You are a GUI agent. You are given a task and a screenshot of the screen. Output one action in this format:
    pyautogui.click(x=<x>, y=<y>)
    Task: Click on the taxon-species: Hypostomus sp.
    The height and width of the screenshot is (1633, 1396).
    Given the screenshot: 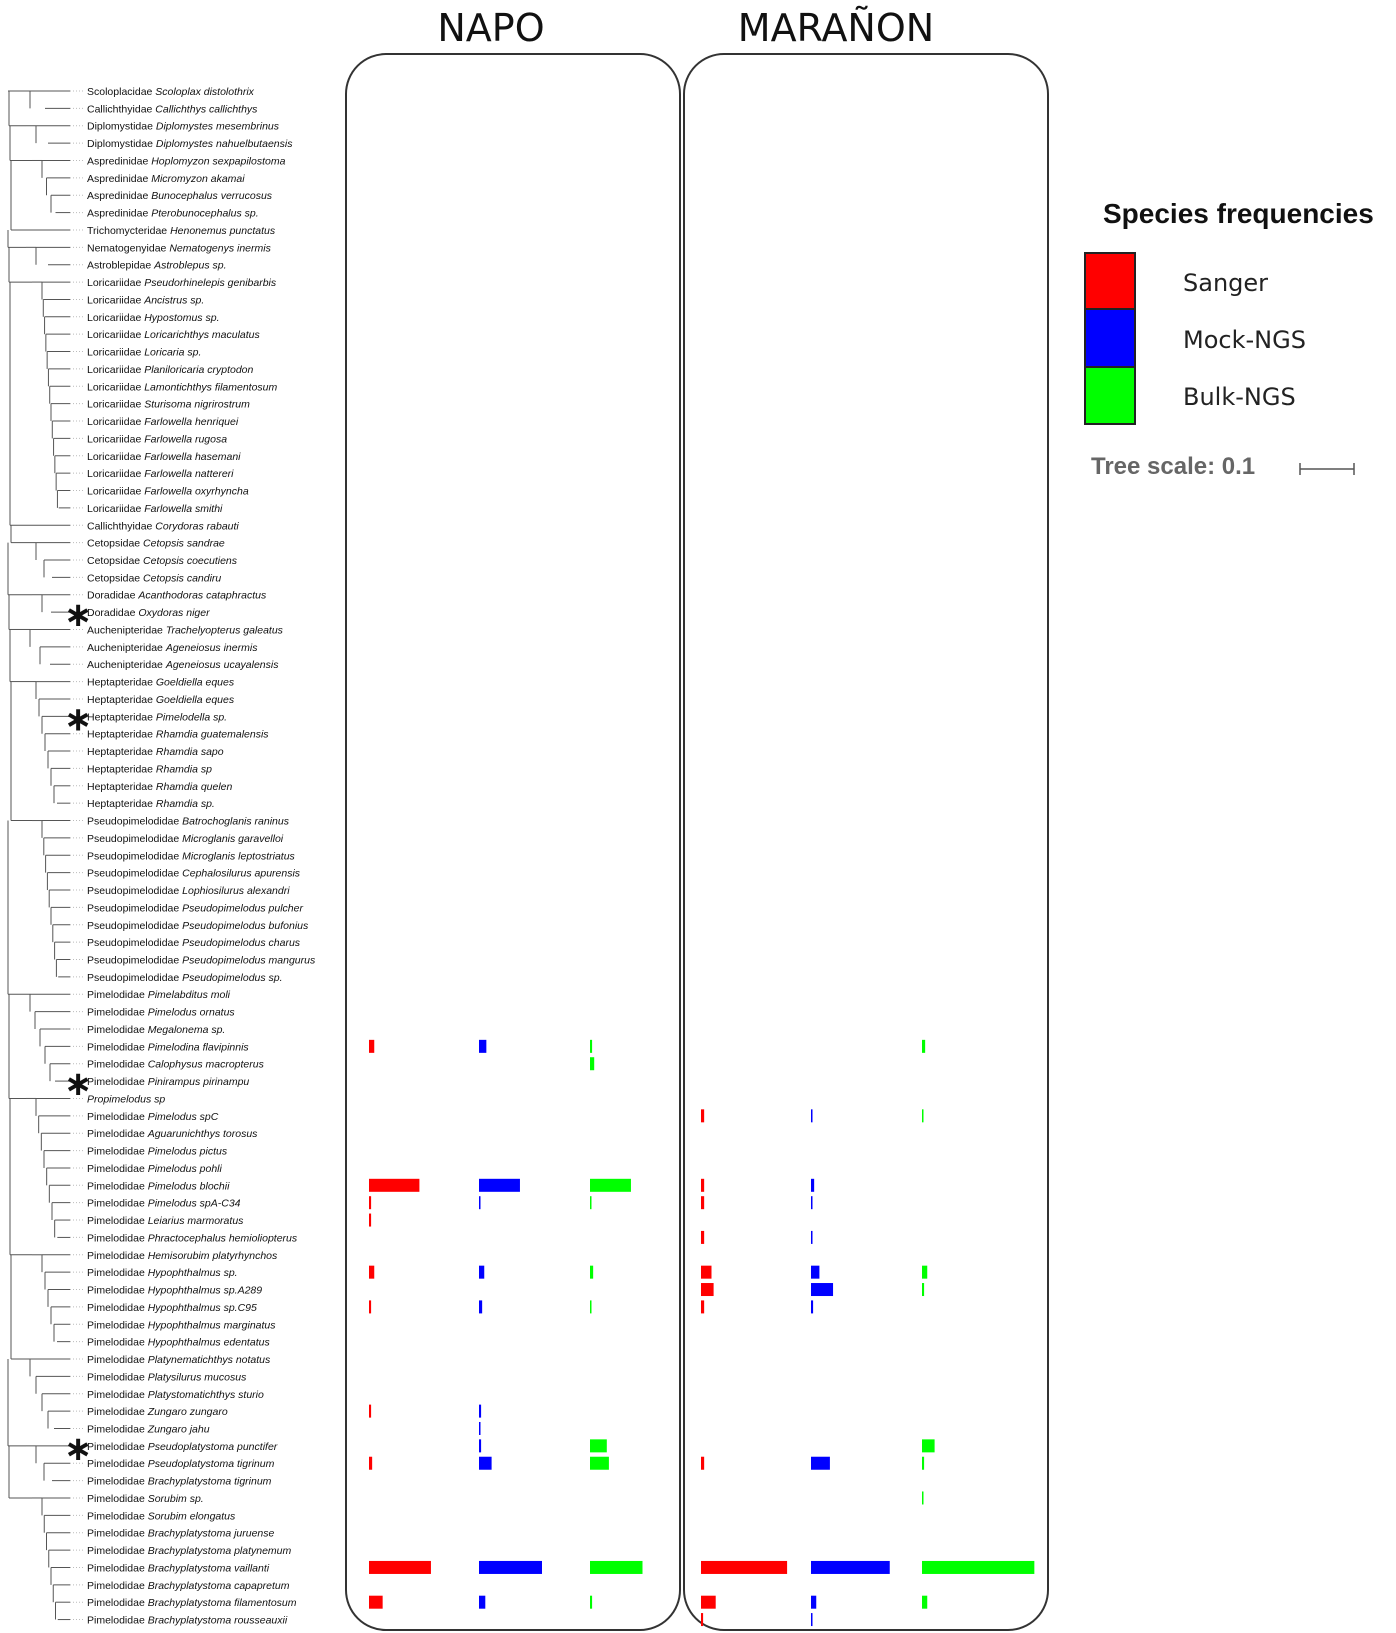 What is the action you would take?
    pyautogui.click(x=181, y=318)
    